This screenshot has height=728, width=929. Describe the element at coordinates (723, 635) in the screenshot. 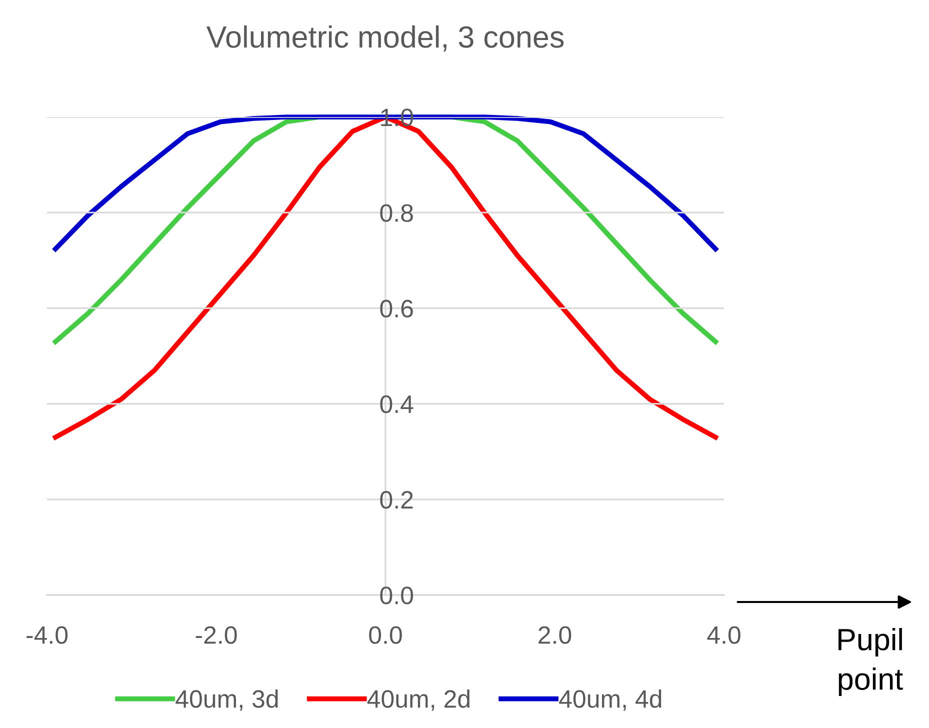

I see `x-tick-label: 4.0` at that location.